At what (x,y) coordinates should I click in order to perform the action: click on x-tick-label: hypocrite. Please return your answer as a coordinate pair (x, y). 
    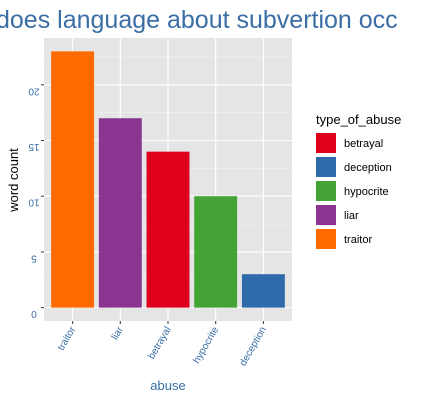
    Looking at the image, I should click on (206, 345).